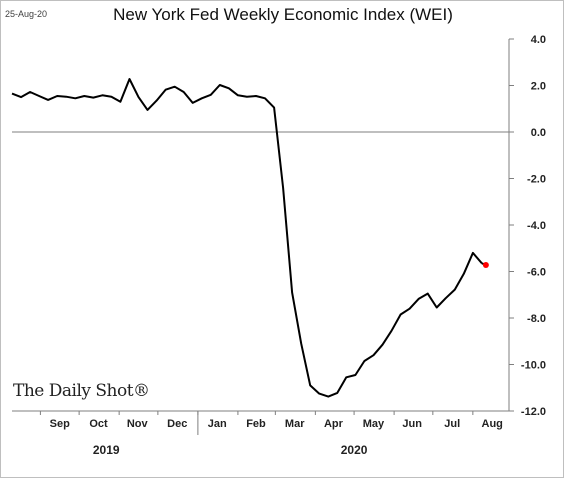 This screenshot has width=564, height=478. I want to click on x-tick-label: Dec, so click(177, 424).